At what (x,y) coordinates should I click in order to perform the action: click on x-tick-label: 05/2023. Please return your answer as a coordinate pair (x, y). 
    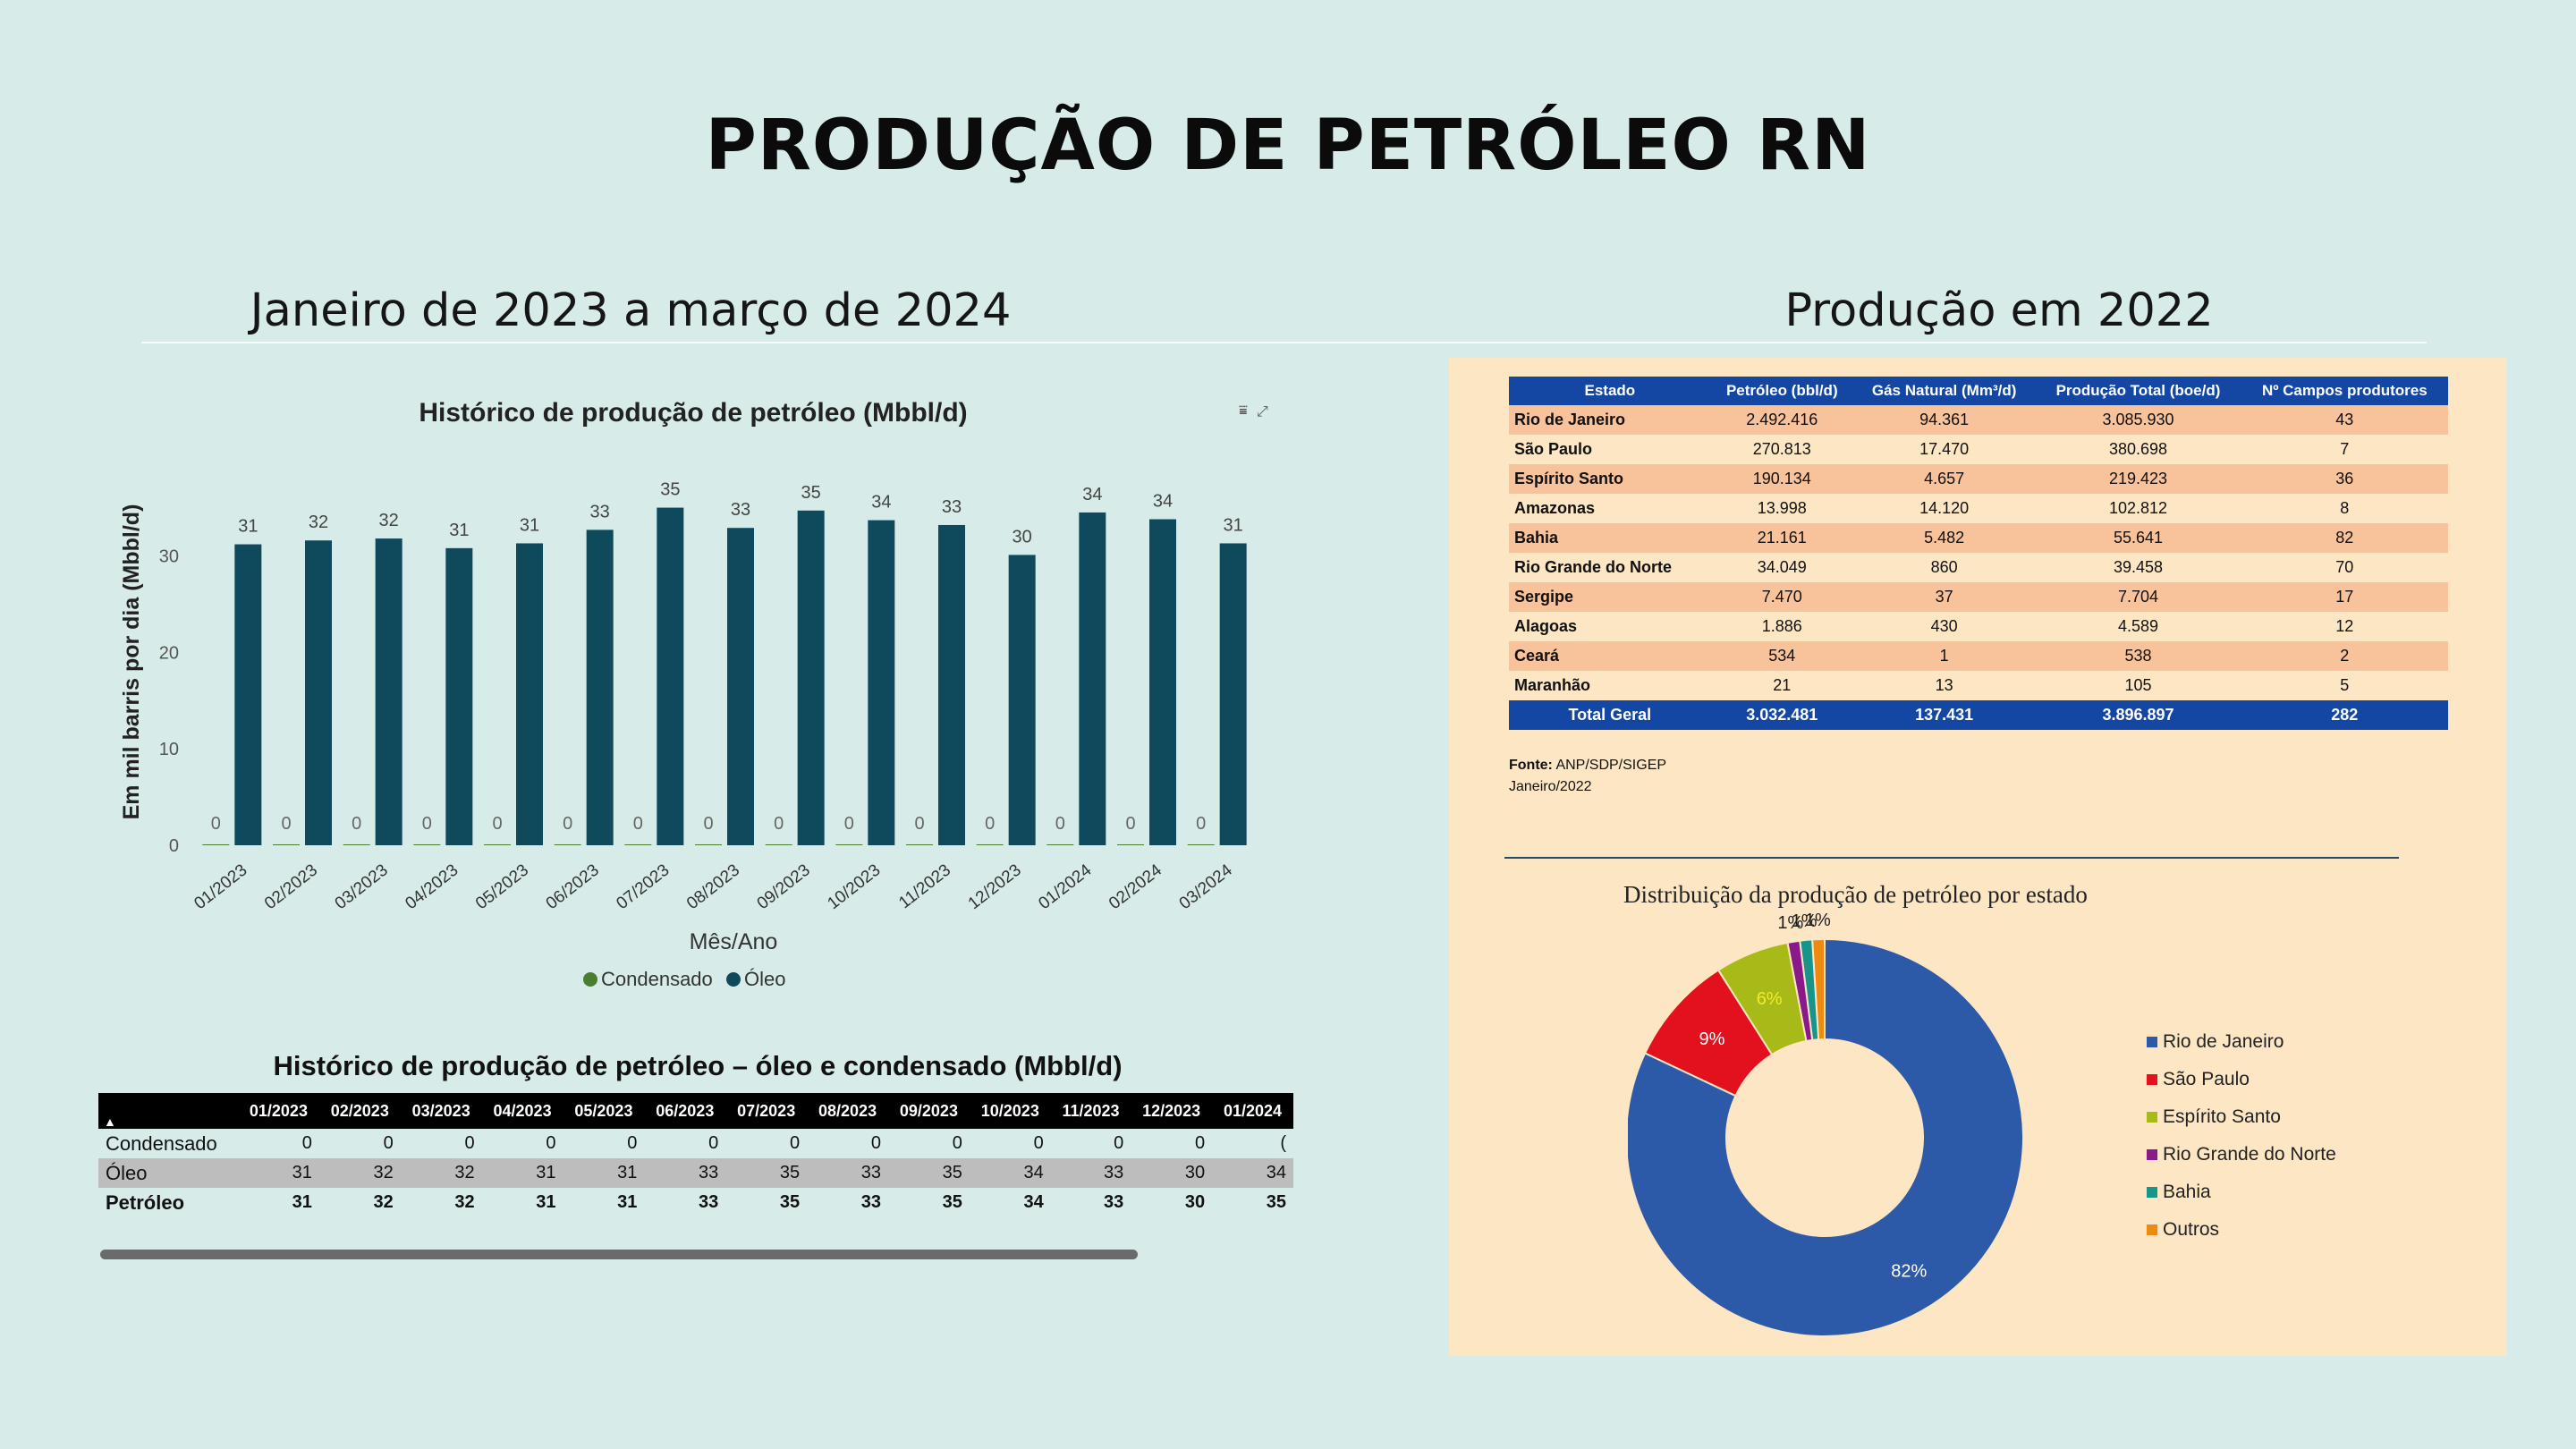
    Looking at the image, I should click on (502, 886).